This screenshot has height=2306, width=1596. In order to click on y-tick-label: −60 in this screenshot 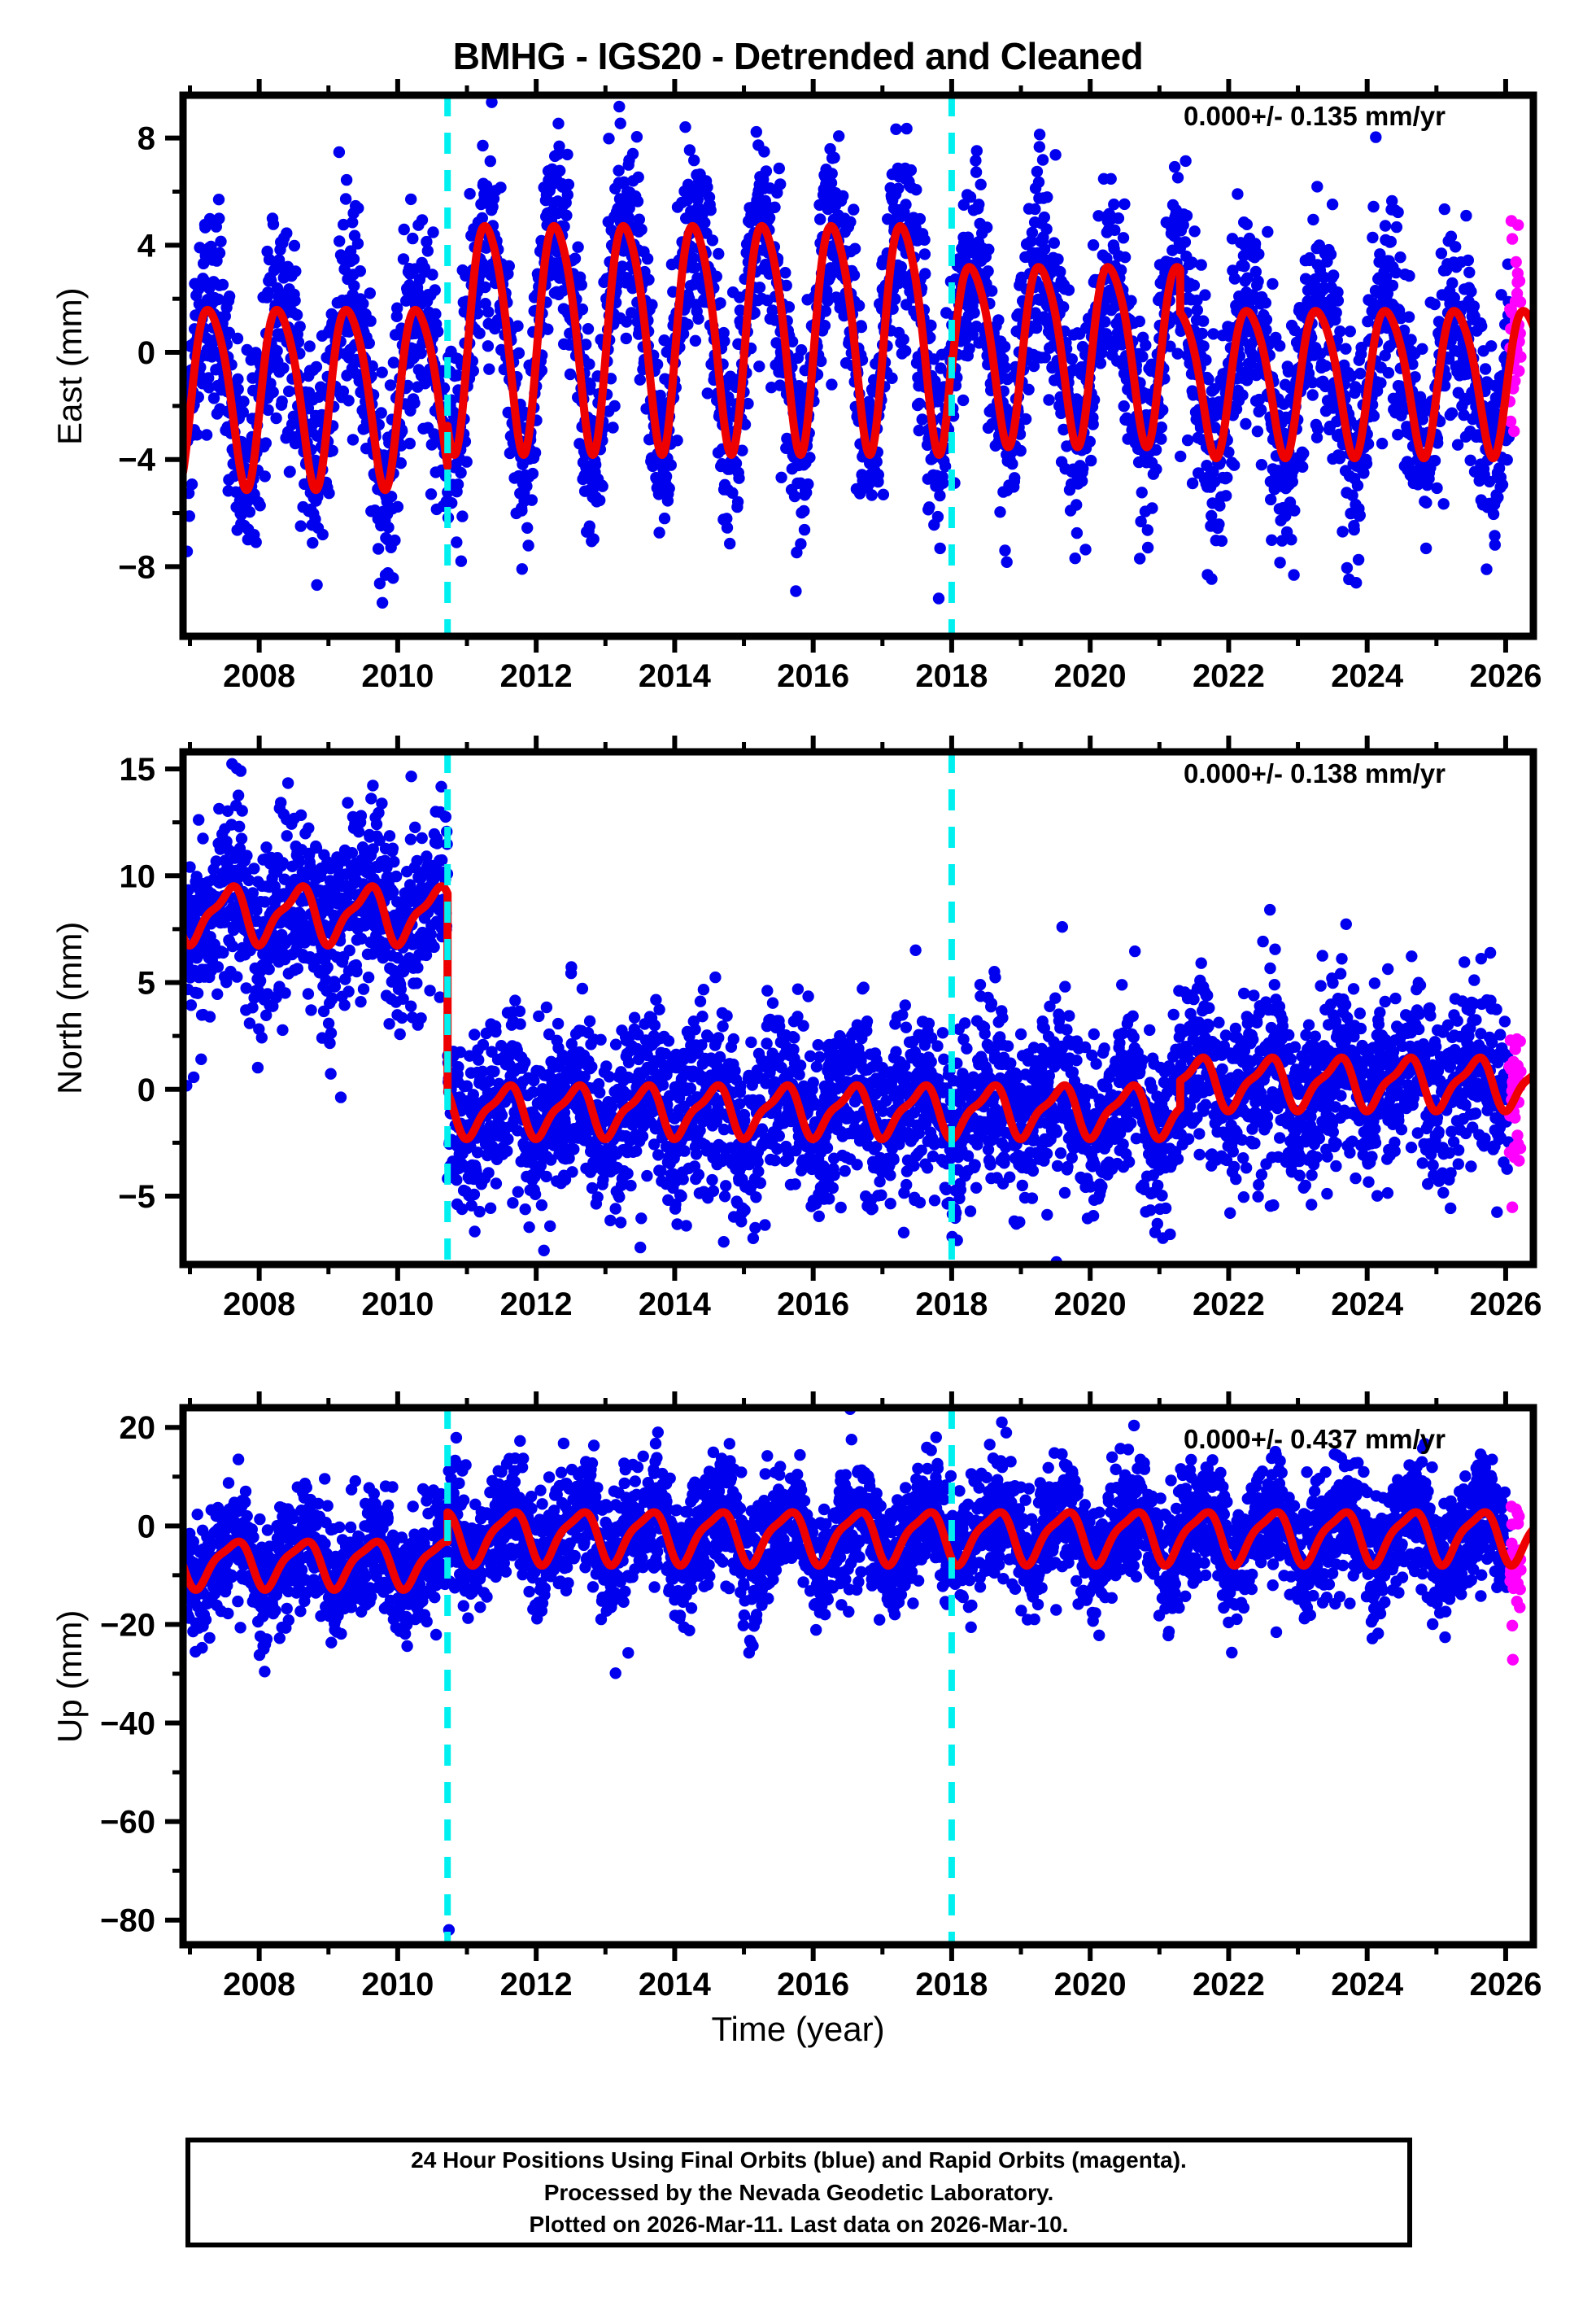, I will do `click(127, 1823)`.